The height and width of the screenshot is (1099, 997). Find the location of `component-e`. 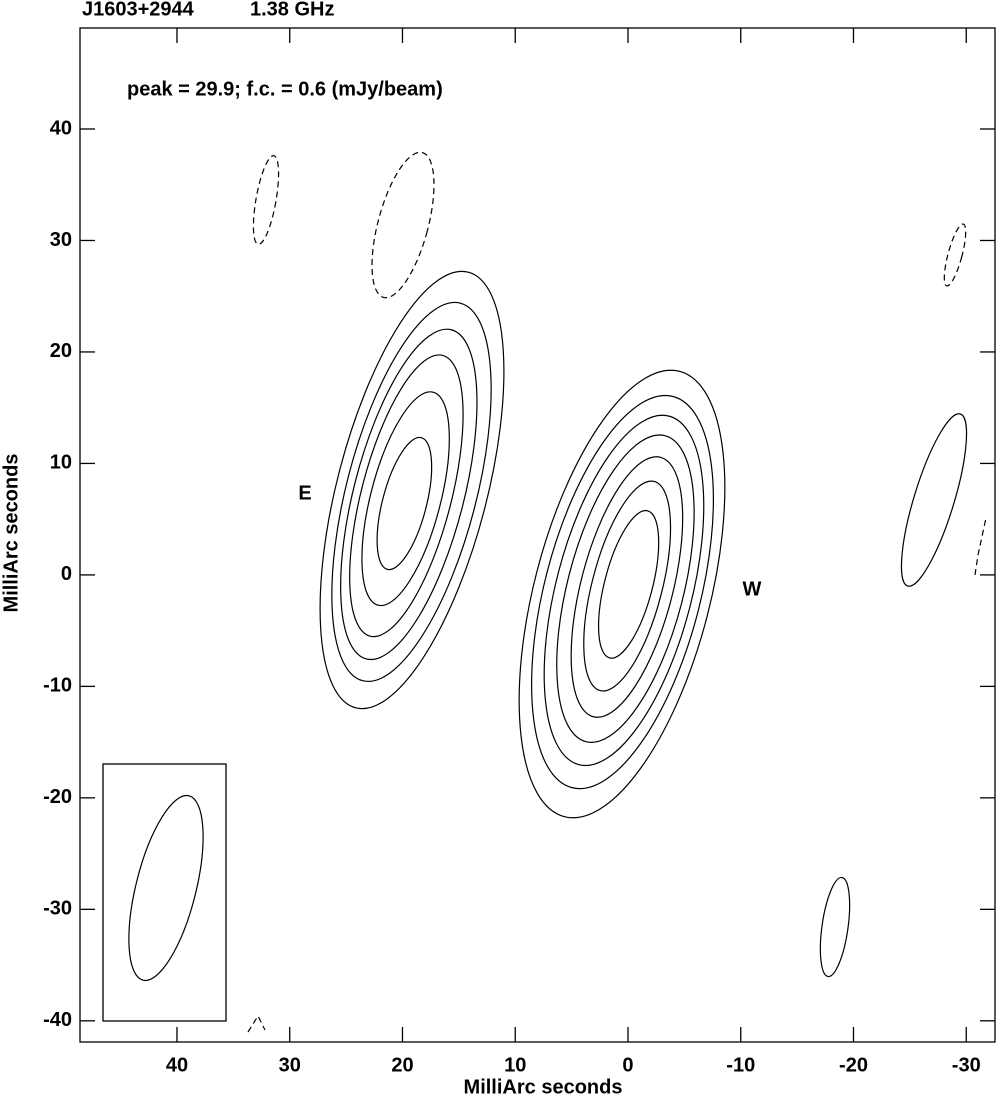

component-e is located at coordinates (412, 490).